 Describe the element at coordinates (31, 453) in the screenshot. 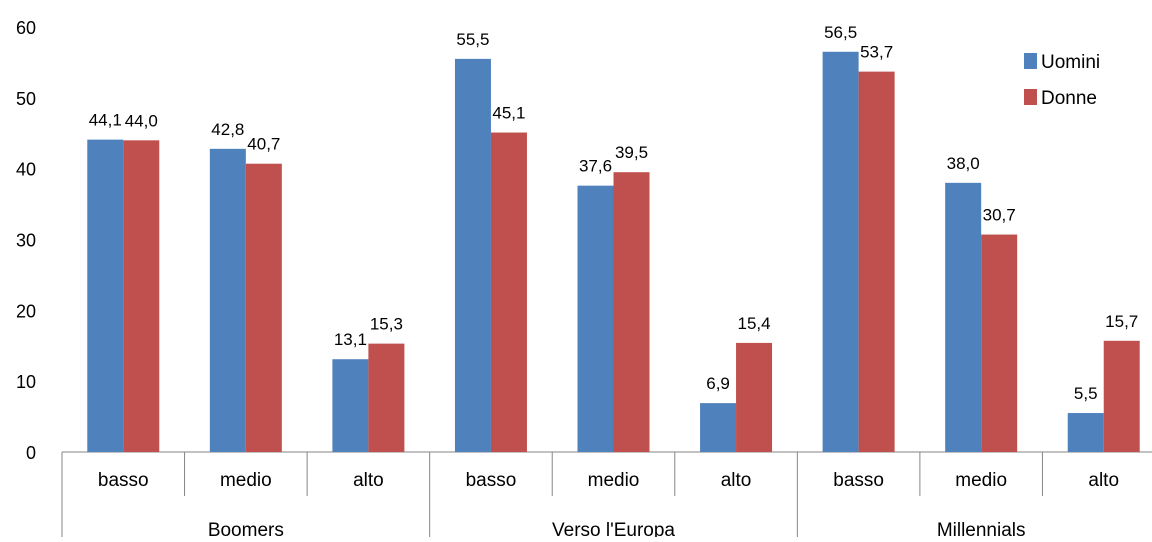

I see `y-tick-label: 0` at that location.